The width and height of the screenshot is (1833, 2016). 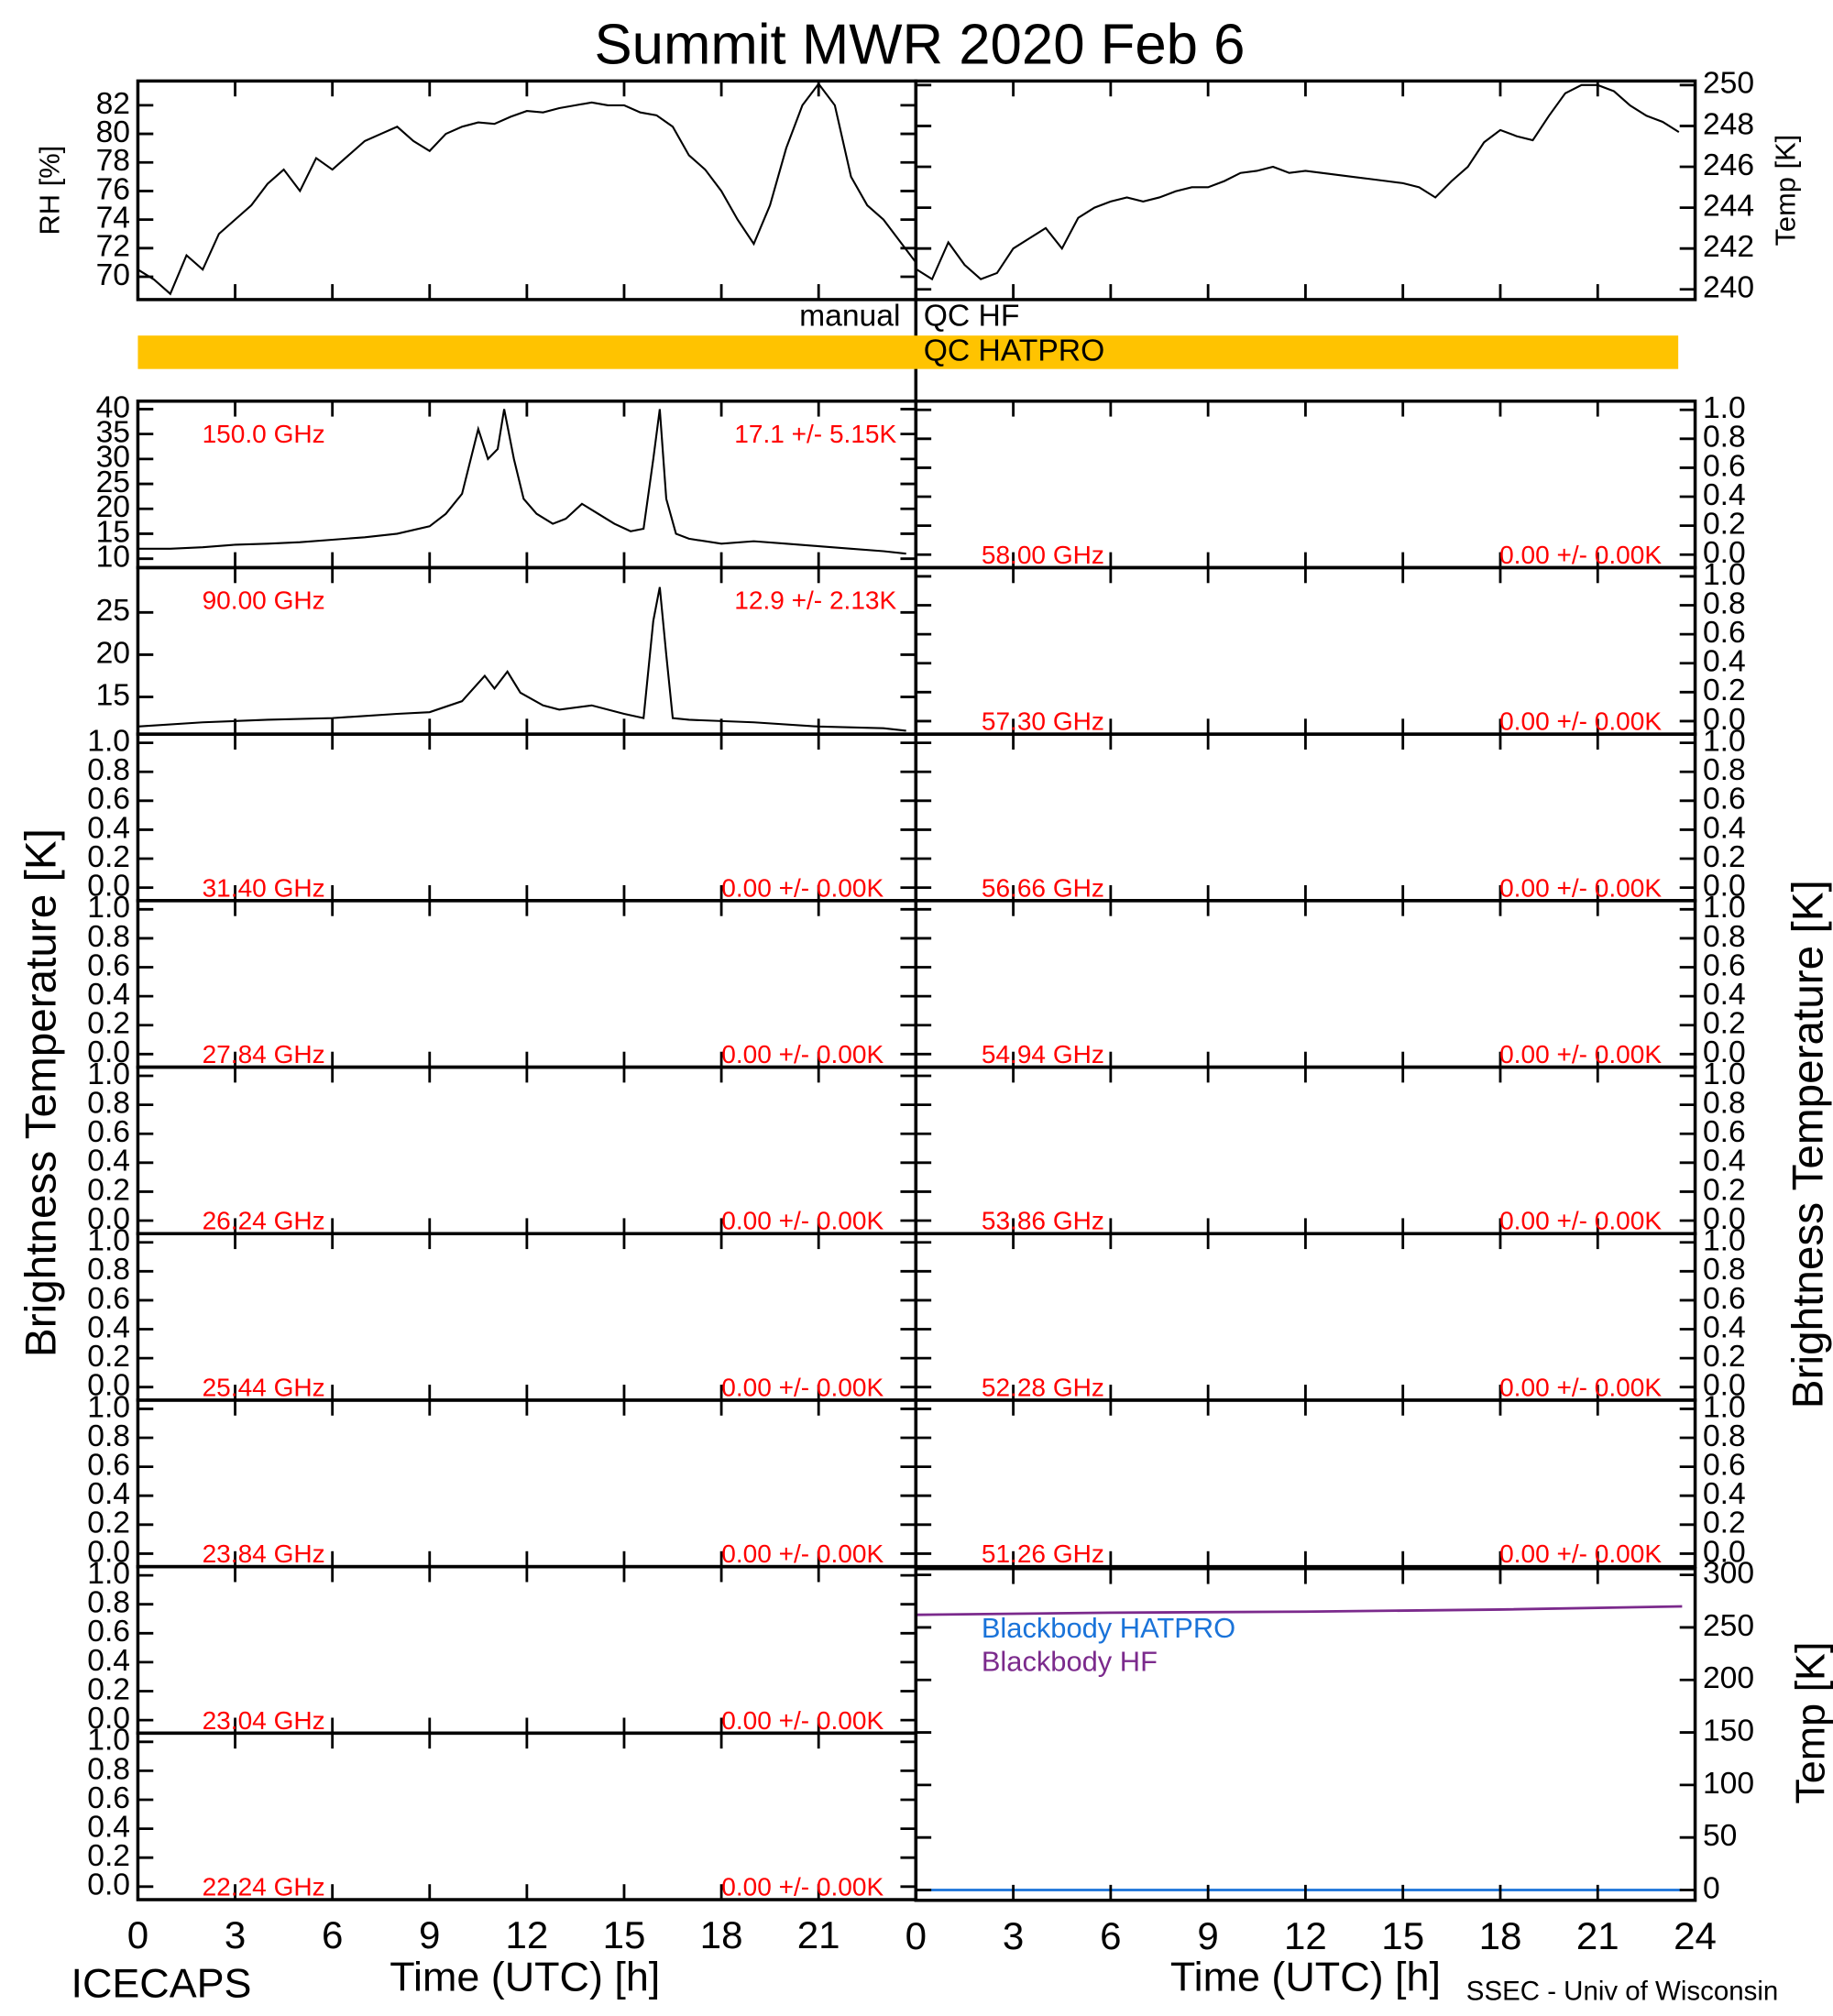 I want to click on qc-name: QC HATPRO, so click(x=1014, y=350).